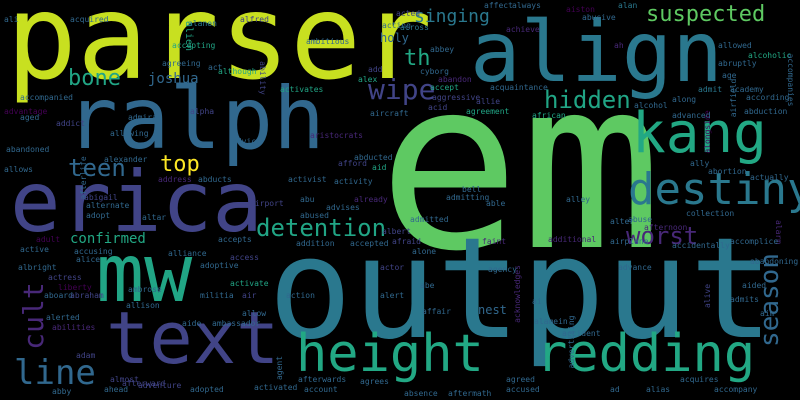 This screenshot has height=400, width=800. Describe the element at coordinates (578, 199) in the screenshot. I see `word-alley: alley` at that location.